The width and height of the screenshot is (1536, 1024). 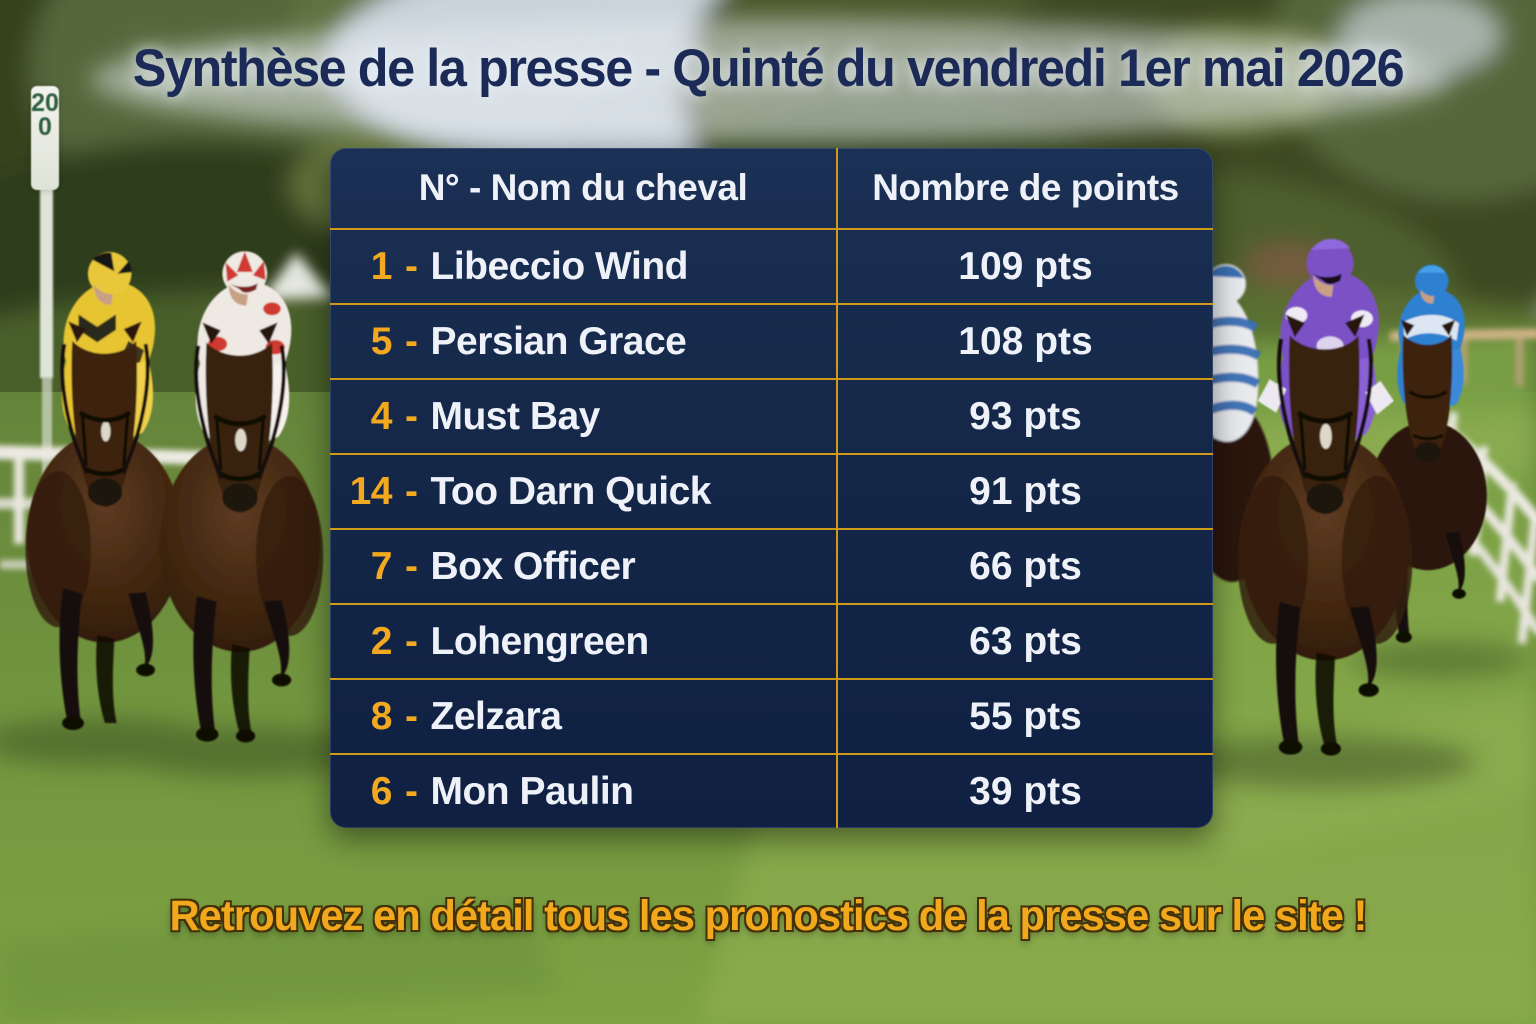 I want to click on horse-name: Libeccio Wind, so click(x=559, y=266).